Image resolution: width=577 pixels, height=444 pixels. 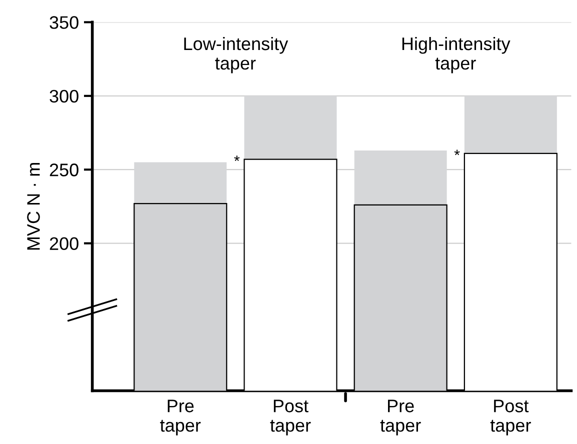 I want to click on y-axis-title: MVC N · m, so click(x=33, y=206).